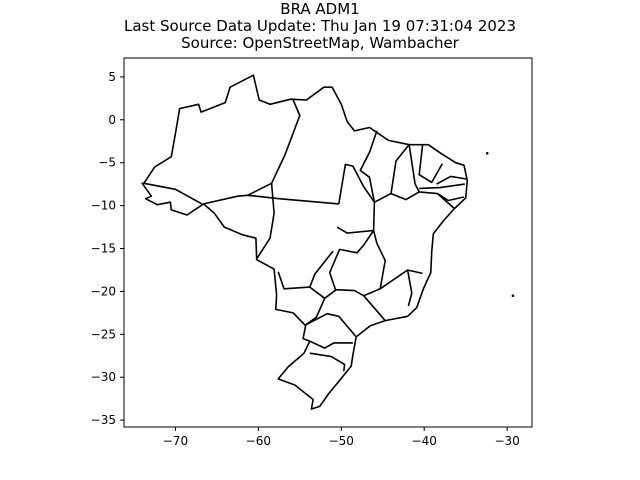 The image size is (640, 480). What do you see at coordinates (506, 441) in the screenshot?
I see `x-tick-label: −30` at bounding box center [506, 441].